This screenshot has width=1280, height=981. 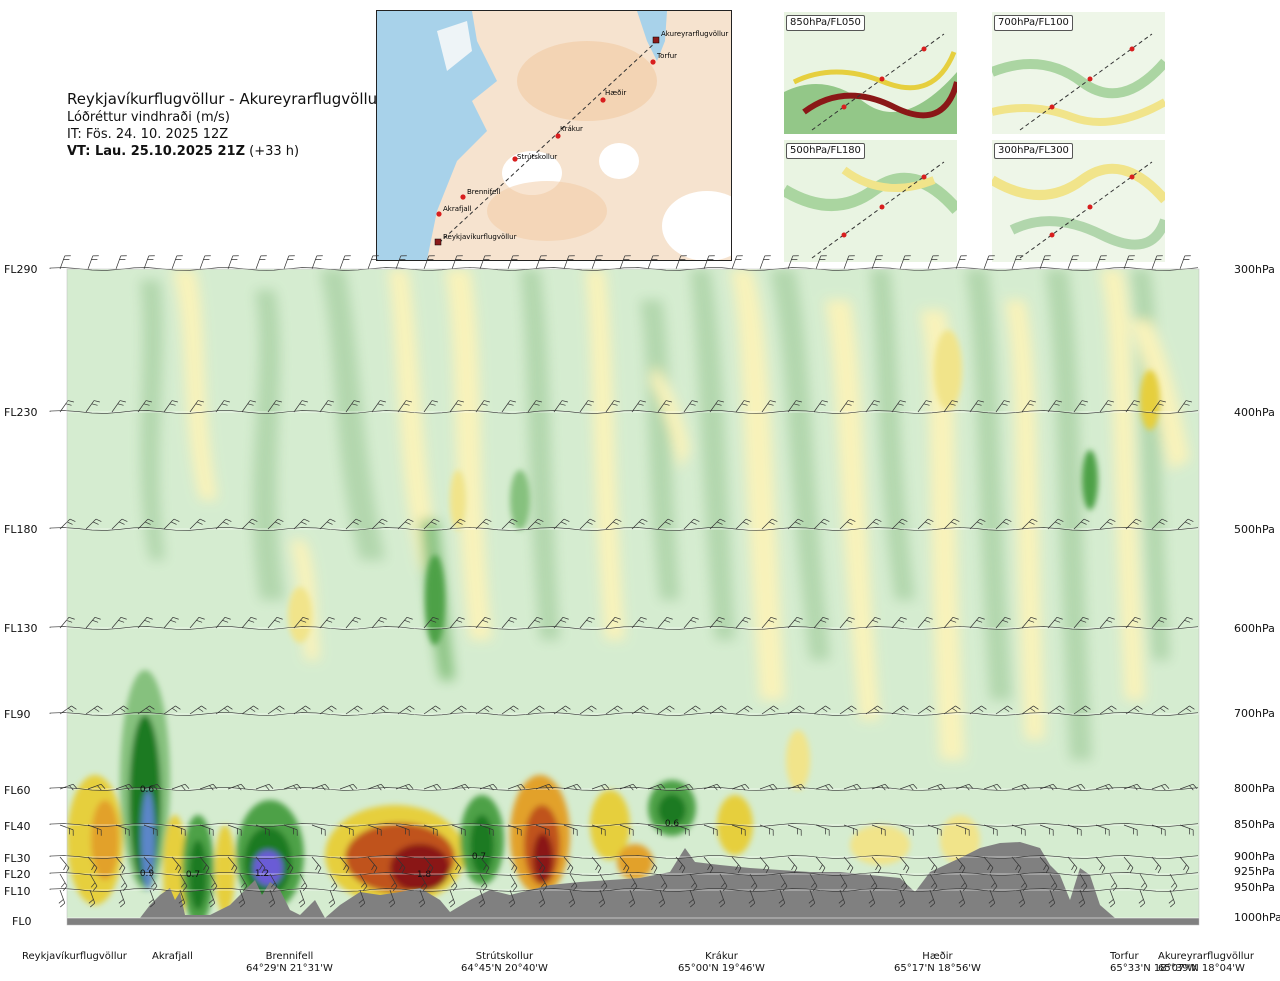 I want to click on terrain-profile, so click(x=633, y=883).